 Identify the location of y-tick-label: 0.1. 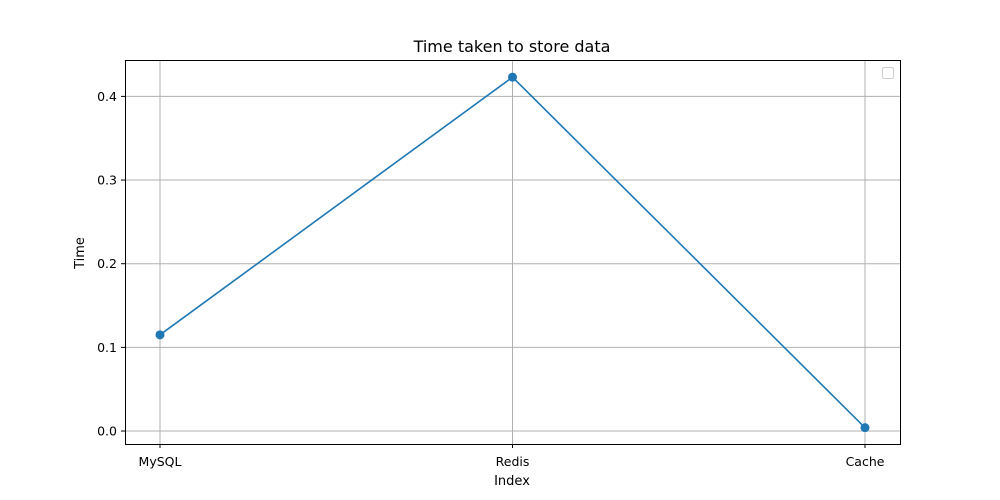
(107, 347).